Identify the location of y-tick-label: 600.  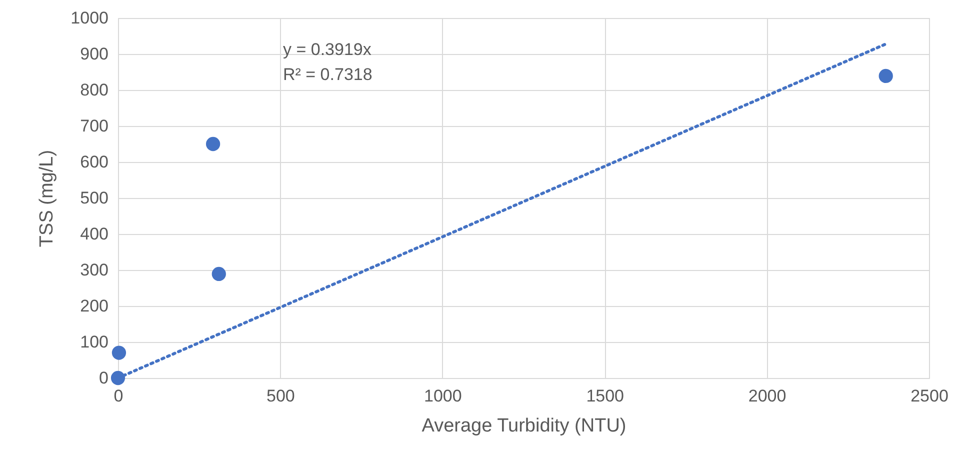
(94, 162).